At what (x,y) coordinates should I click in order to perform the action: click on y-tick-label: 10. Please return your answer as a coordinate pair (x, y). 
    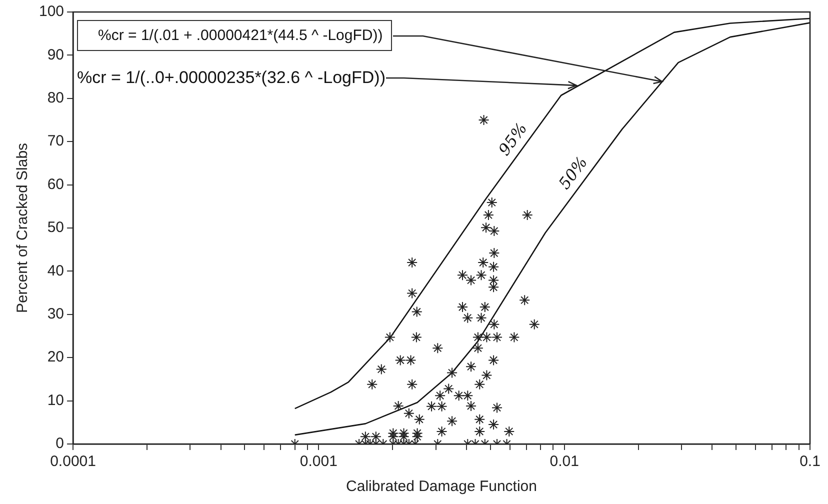
    Looking at the image, I should click on (55, 400).